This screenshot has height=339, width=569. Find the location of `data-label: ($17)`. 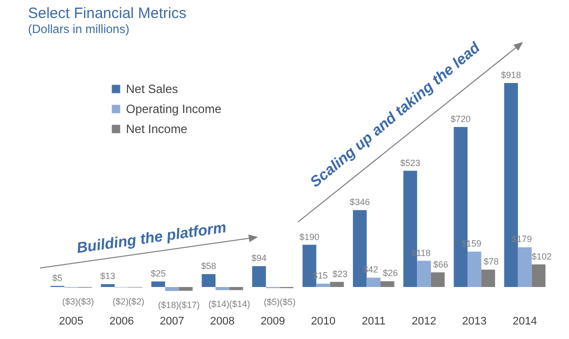

data-label: ($17) is located at coordinates (189, 305).